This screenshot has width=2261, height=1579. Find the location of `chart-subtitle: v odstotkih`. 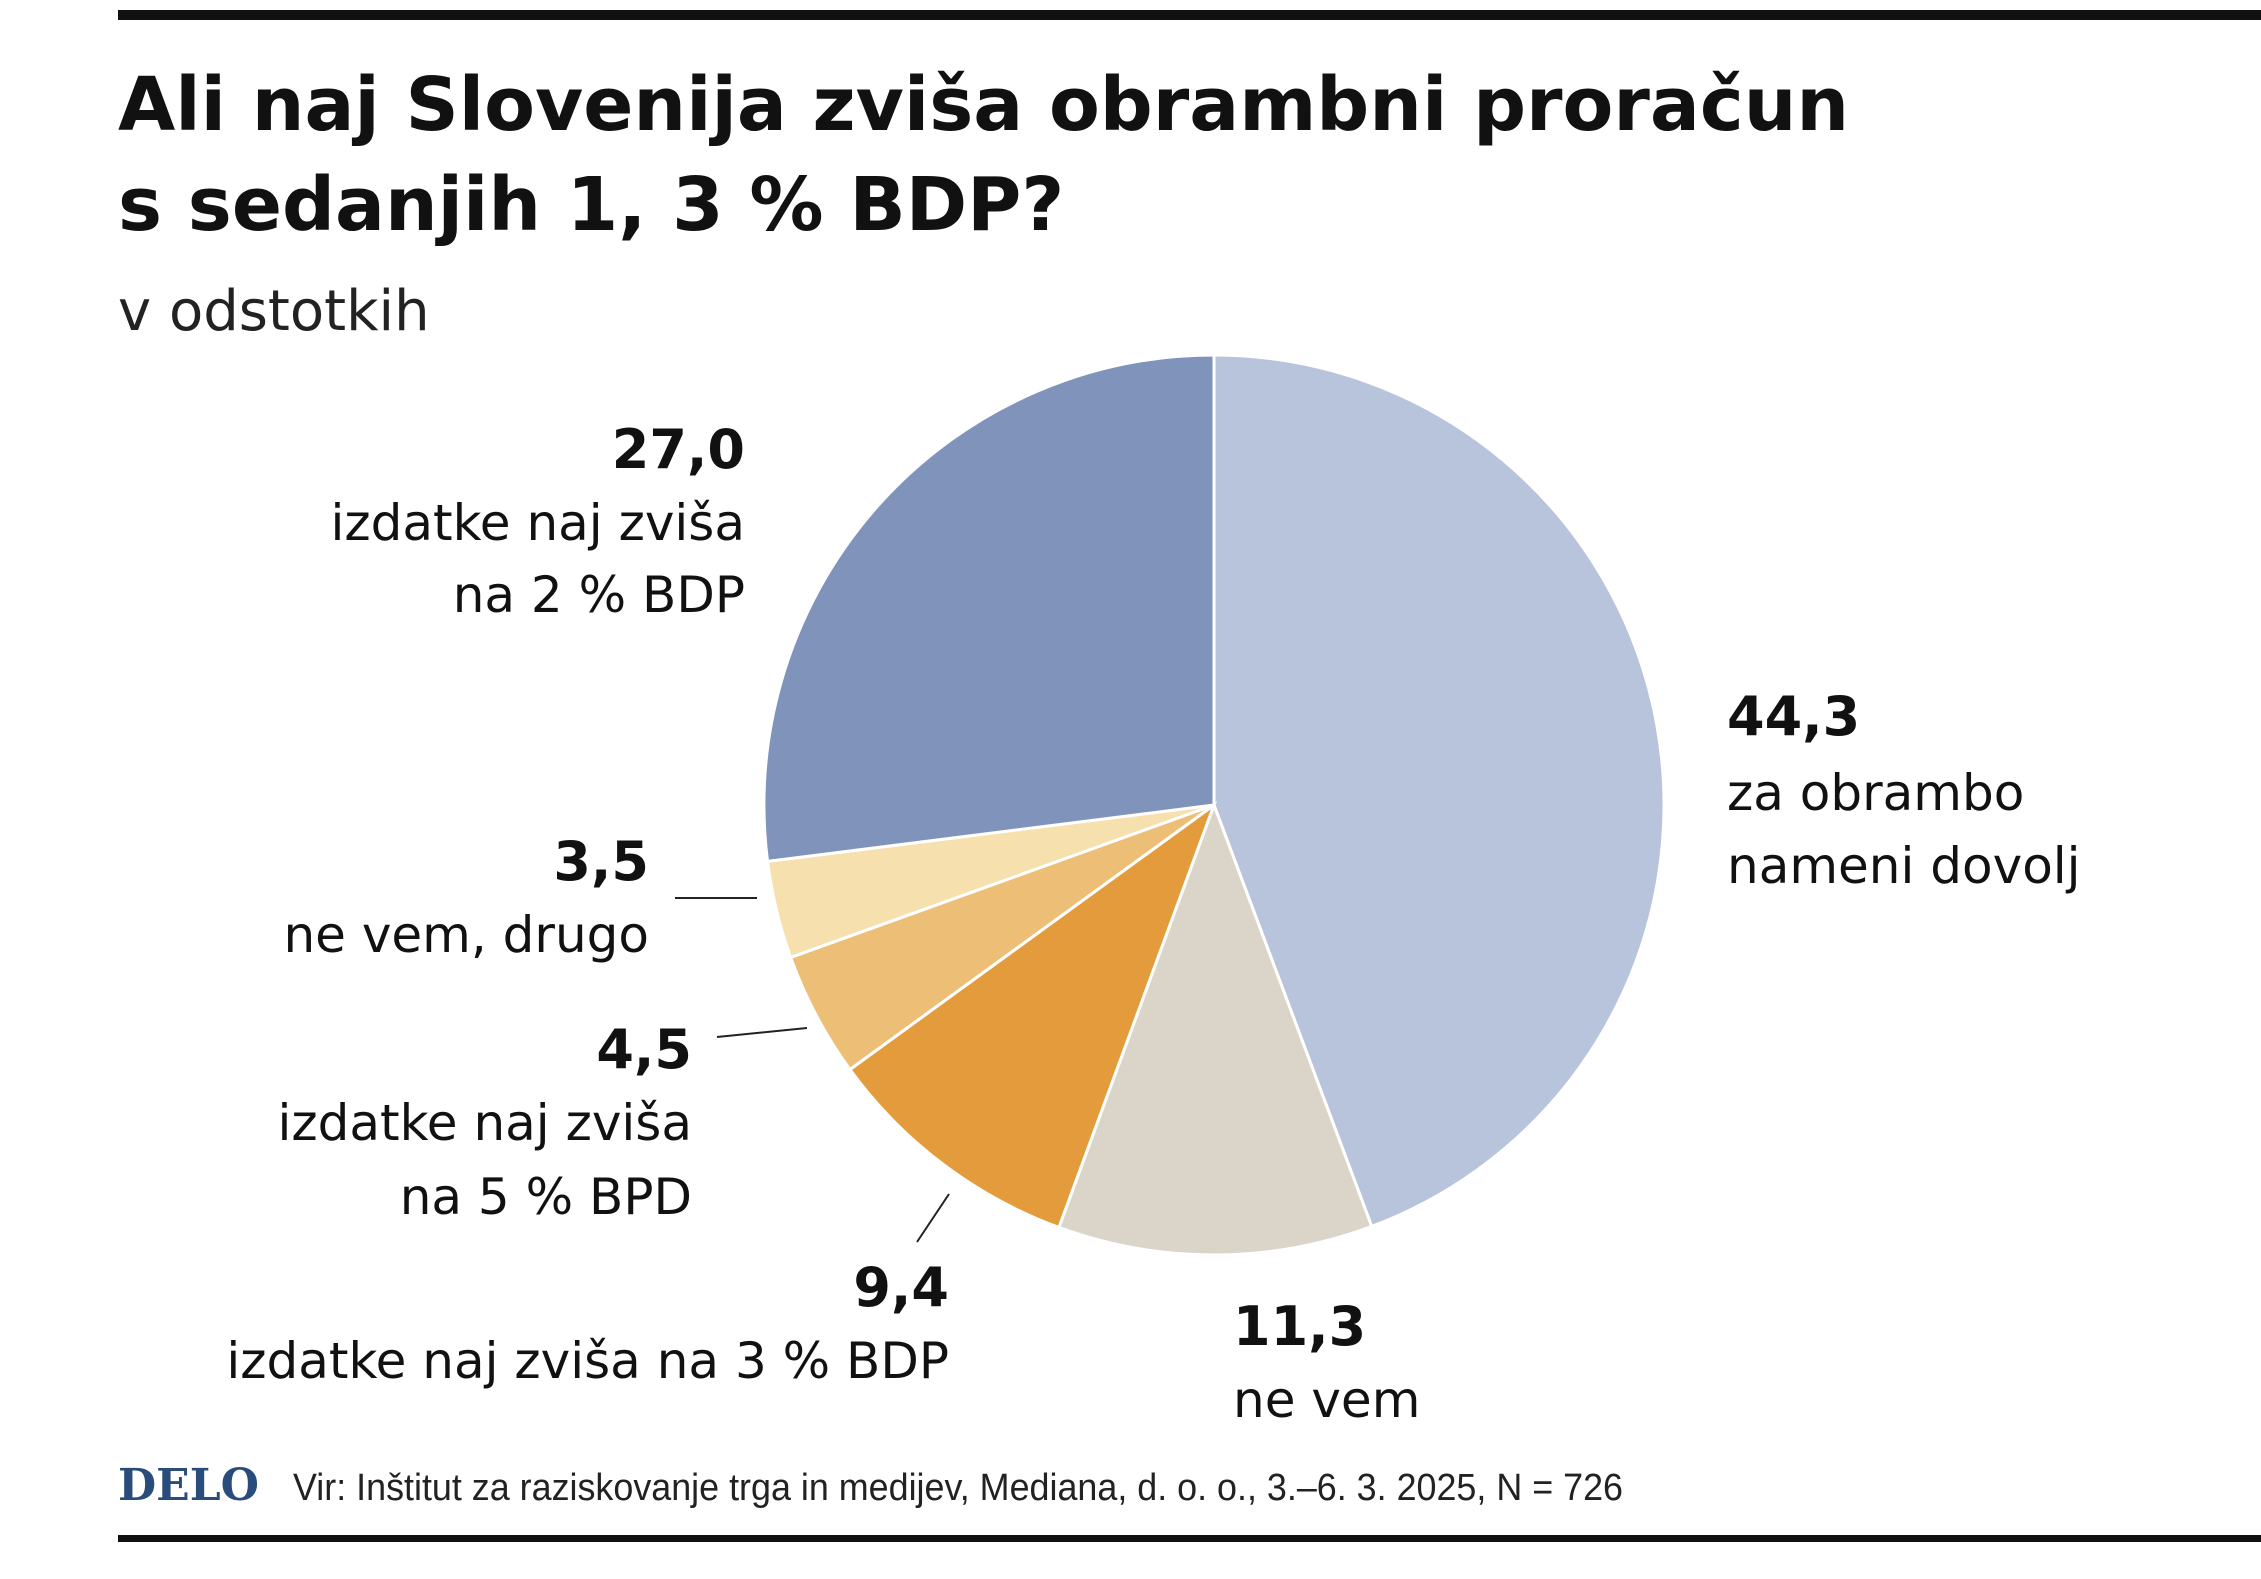

chart-subtitle: v odstotkih is located at coordinates (274, 311).